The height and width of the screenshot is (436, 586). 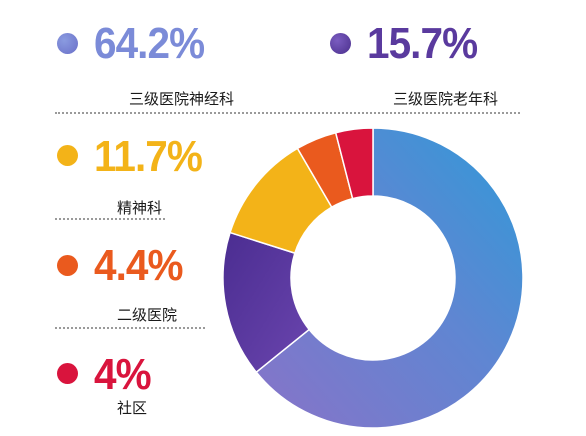 What do you see at coordinates (182, 99) in the screenshot?
I see `legend-label-neurology: 三级医院神经科` at bounding box center [182, 99].